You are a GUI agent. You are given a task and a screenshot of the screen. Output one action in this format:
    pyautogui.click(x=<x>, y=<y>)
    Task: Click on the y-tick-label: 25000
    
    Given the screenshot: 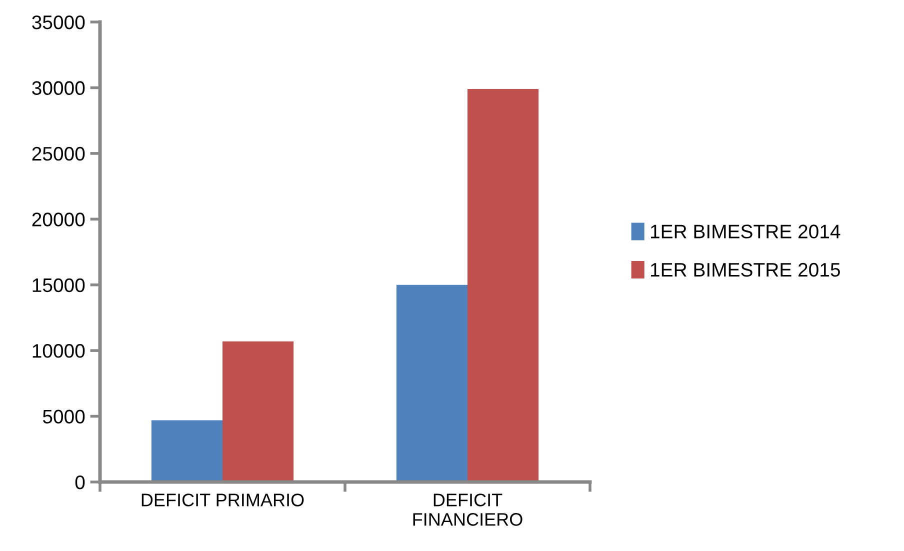 What is the action you would take?
    pyautogui.click(x=58, y=153)
    